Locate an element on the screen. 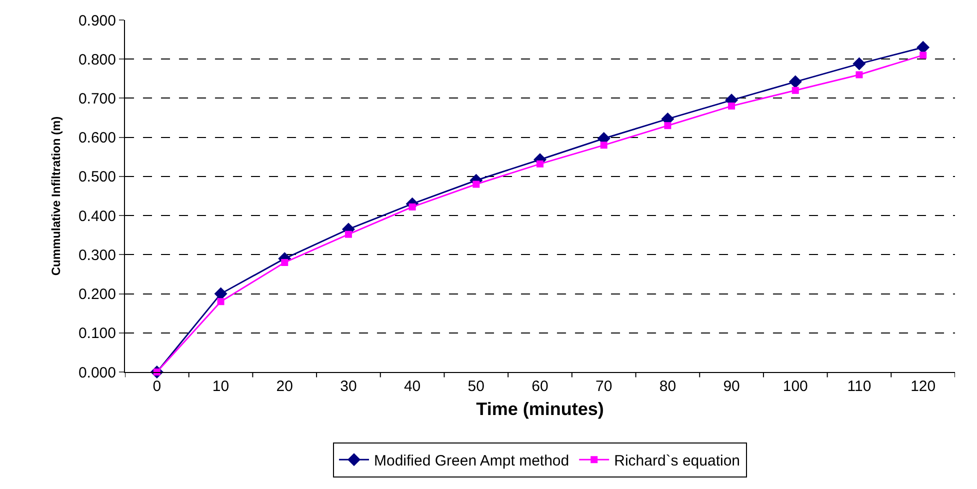 The height and width of the screenshot is (489, 977). x-tick-label: 0 is located at coordinates (157, 386).